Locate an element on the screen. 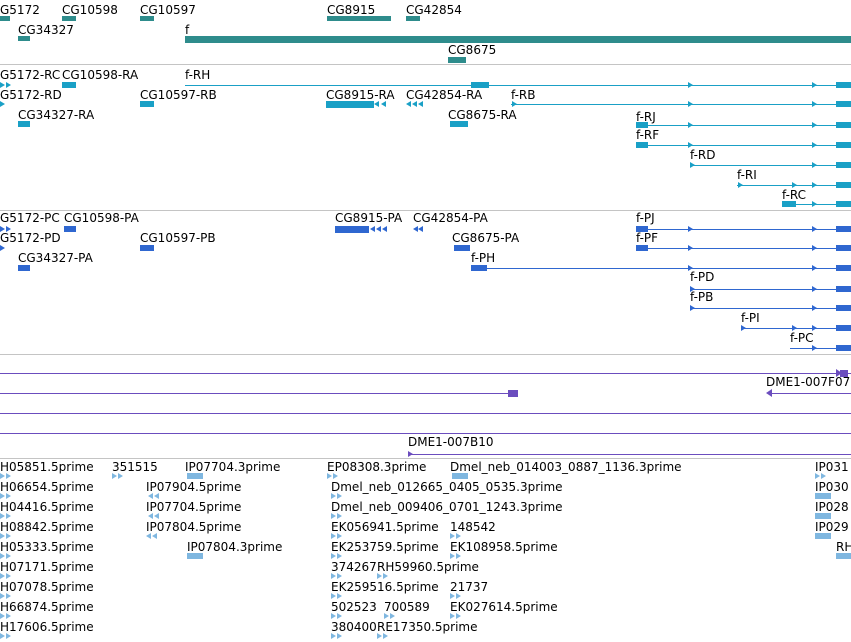 Image resolution: width=851 pixels, height=642 pixels. gene-label: G5172 is located at coordinates (20, 10).